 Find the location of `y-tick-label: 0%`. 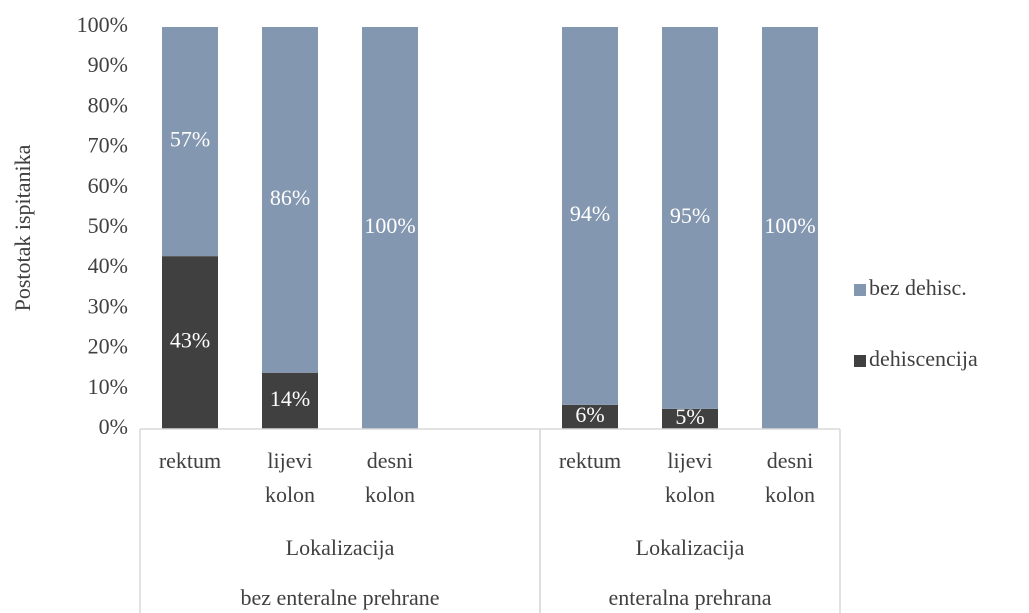

y-tick-label: 0% is located at coordinates (113, 426).